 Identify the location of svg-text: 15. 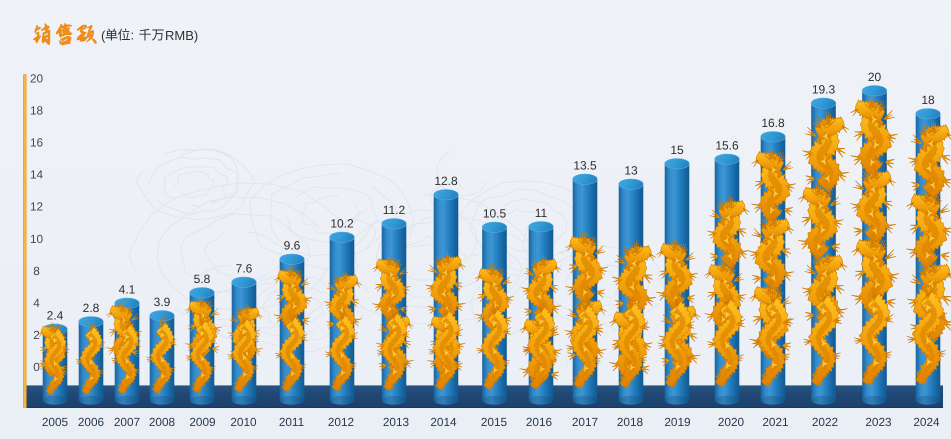
(677, 150).